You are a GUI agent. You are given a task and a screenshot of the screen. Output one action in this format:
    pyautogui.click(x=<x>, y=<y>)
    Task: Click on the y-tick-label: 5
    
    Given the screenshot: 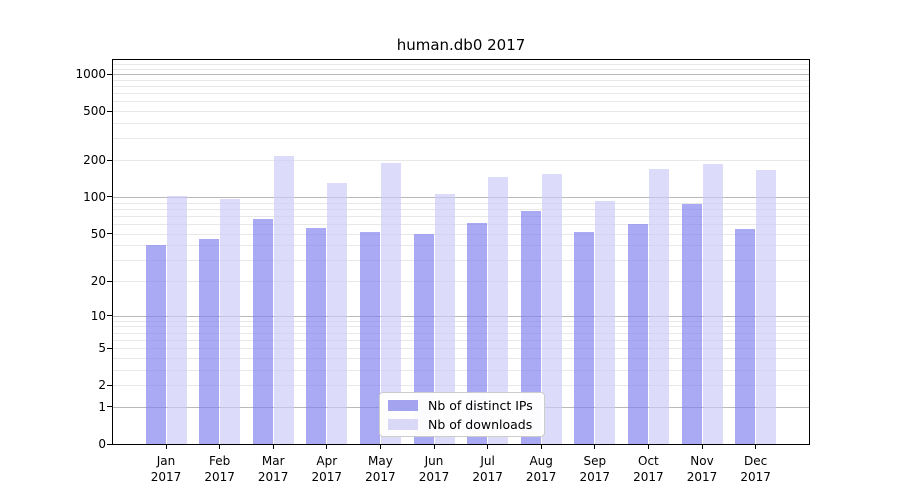 What is the action you would take?
    pyautogui.click(x=102, y=348)
    